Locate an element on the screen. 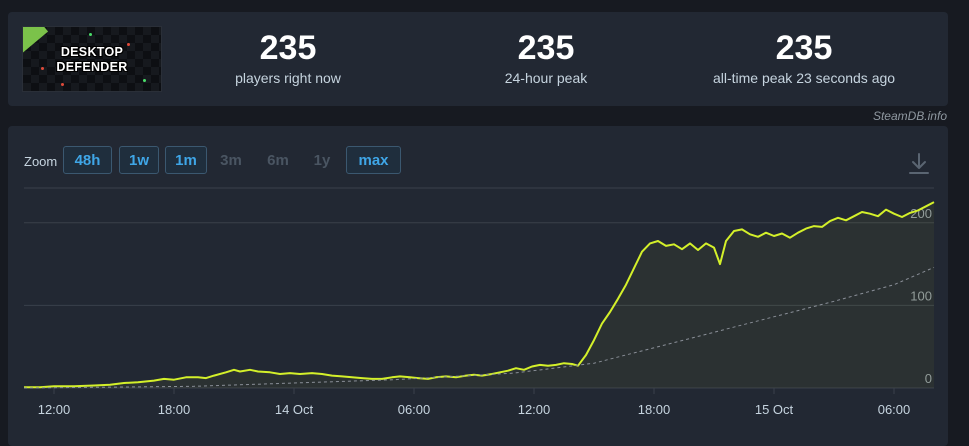 The image size is (969, 446). stat-24h-peak: 235 24-hour peak is located at coordinates (546, 57).